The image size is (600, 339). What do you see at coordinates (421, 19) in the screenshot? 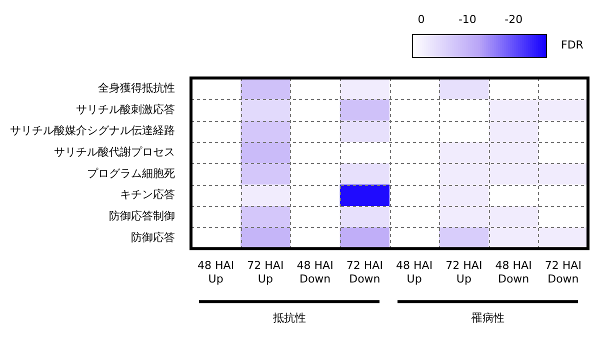
I see `color-bar-label: 0` at bounding box center [421, 19].